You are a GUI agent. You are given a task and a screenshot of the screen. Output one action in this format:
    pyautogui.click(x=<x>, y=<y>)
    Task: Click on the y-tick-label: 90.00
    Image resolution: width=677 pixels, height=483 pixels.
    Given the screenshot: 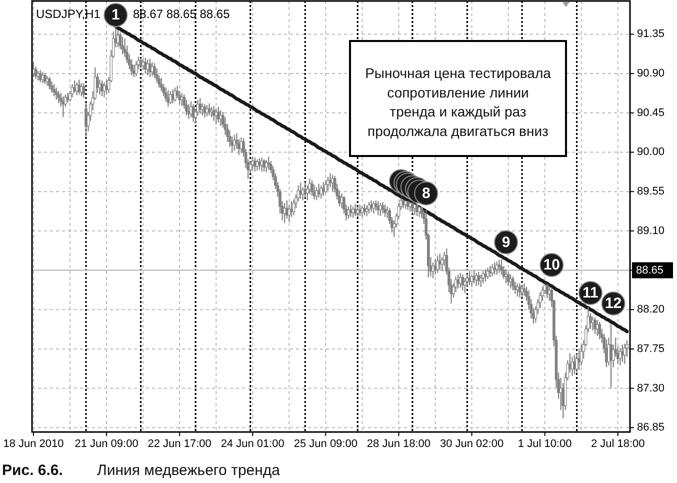 What is the action you would take?
    pyautogui.click(x=651, y=152)
    